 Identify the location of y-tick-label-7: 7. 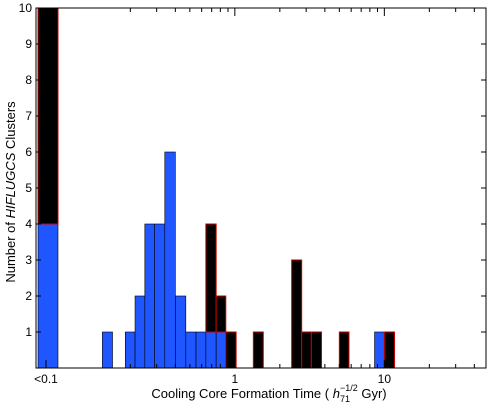
(28, 116).